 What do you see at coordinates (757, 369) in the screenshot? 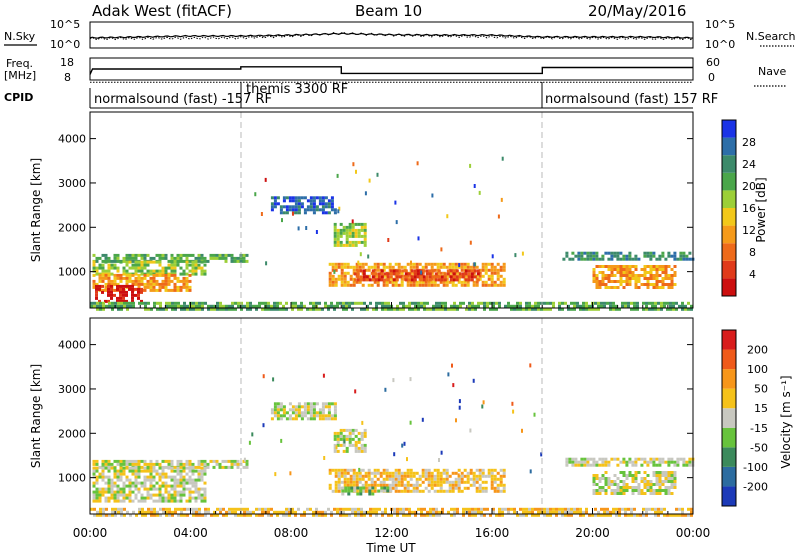
I see `colorbar-tick-label: 100` at bounding box center [757, 369].